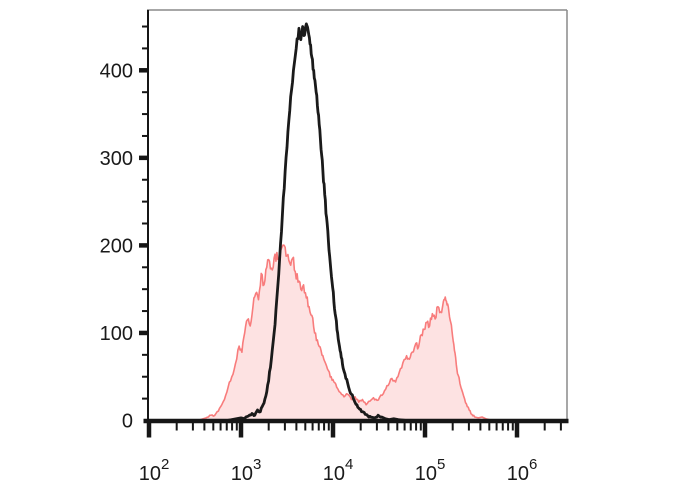  I want to click on y-tick-label: 0, so click(127, 422).